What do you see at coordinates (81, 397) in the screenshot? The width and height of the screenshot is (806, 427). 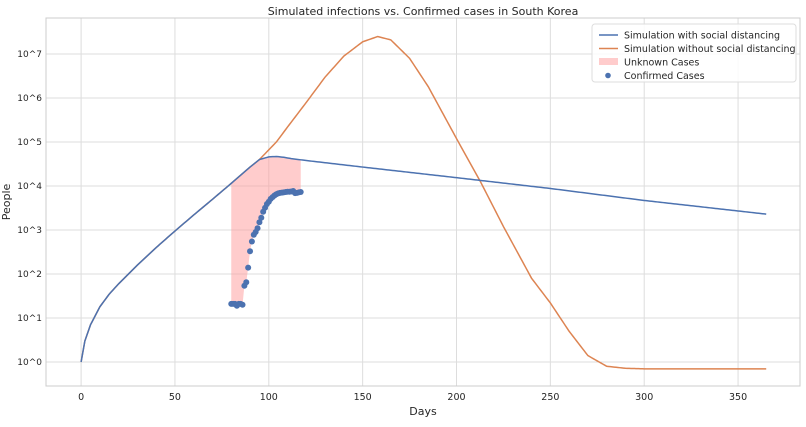 I see `x-tick-label: 0` at bounding box center [81, 397].